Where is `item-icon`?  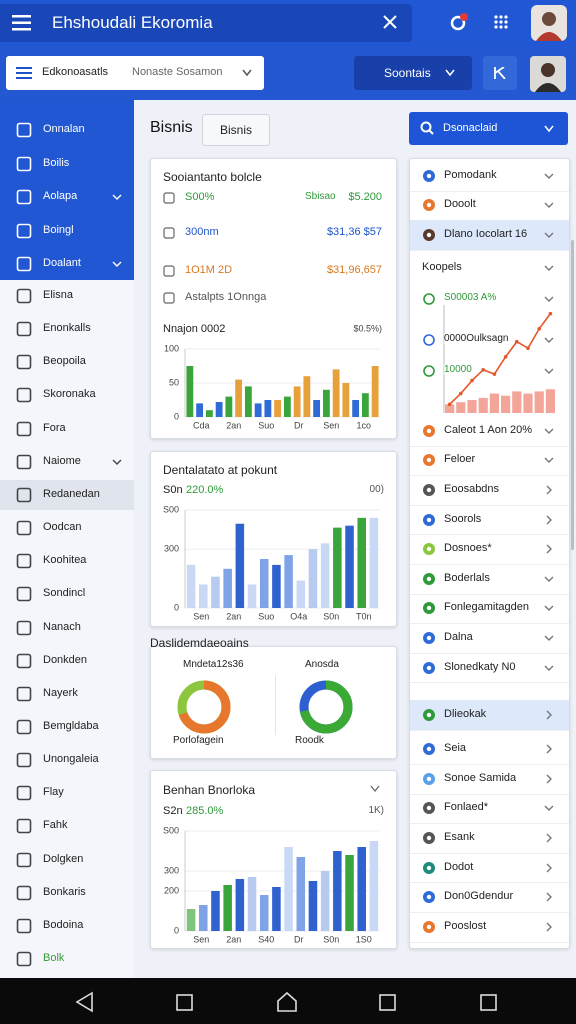
item-icon is located at coordinates (24, 197).